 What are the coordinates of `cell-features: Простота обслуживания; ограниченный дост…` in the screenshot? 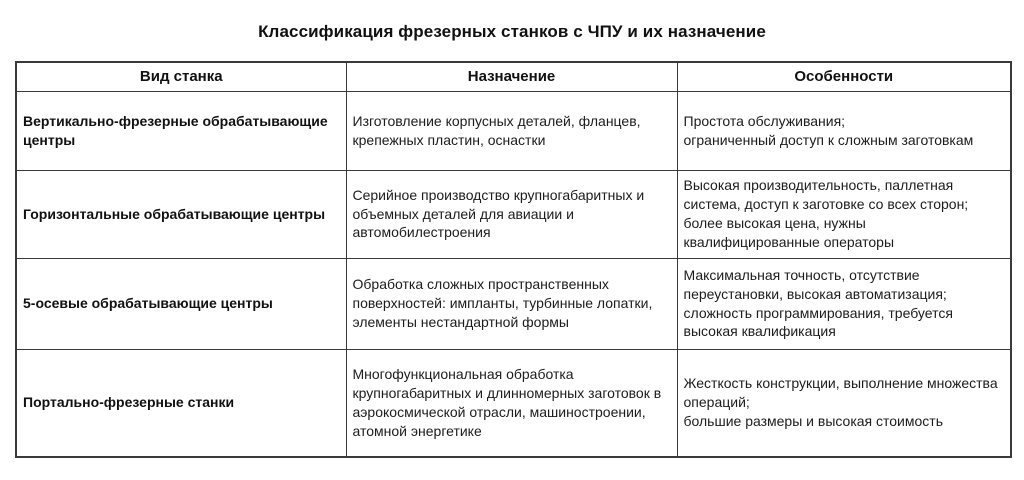 It's located at (844, 130).